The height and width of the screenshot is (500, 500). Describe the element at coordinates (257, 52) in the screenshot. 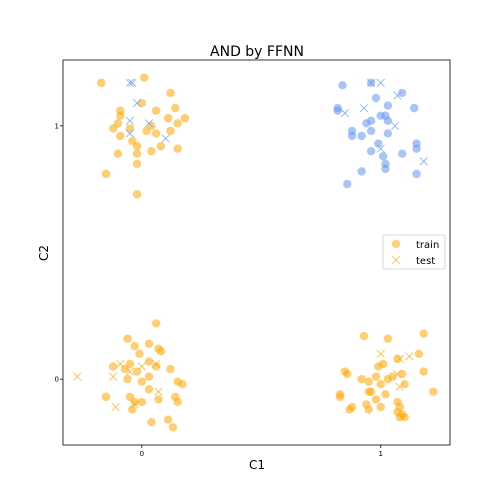

I see `chart-title: AND by FFNN` at that location.